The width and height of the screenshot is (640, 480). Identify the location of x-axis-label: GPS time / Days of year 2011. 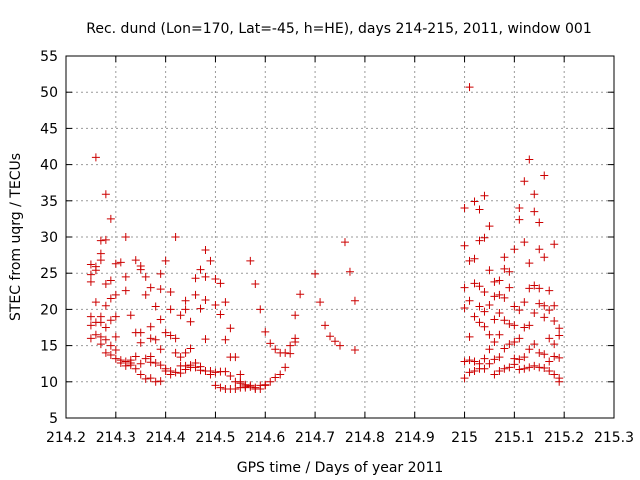
(340, 468).